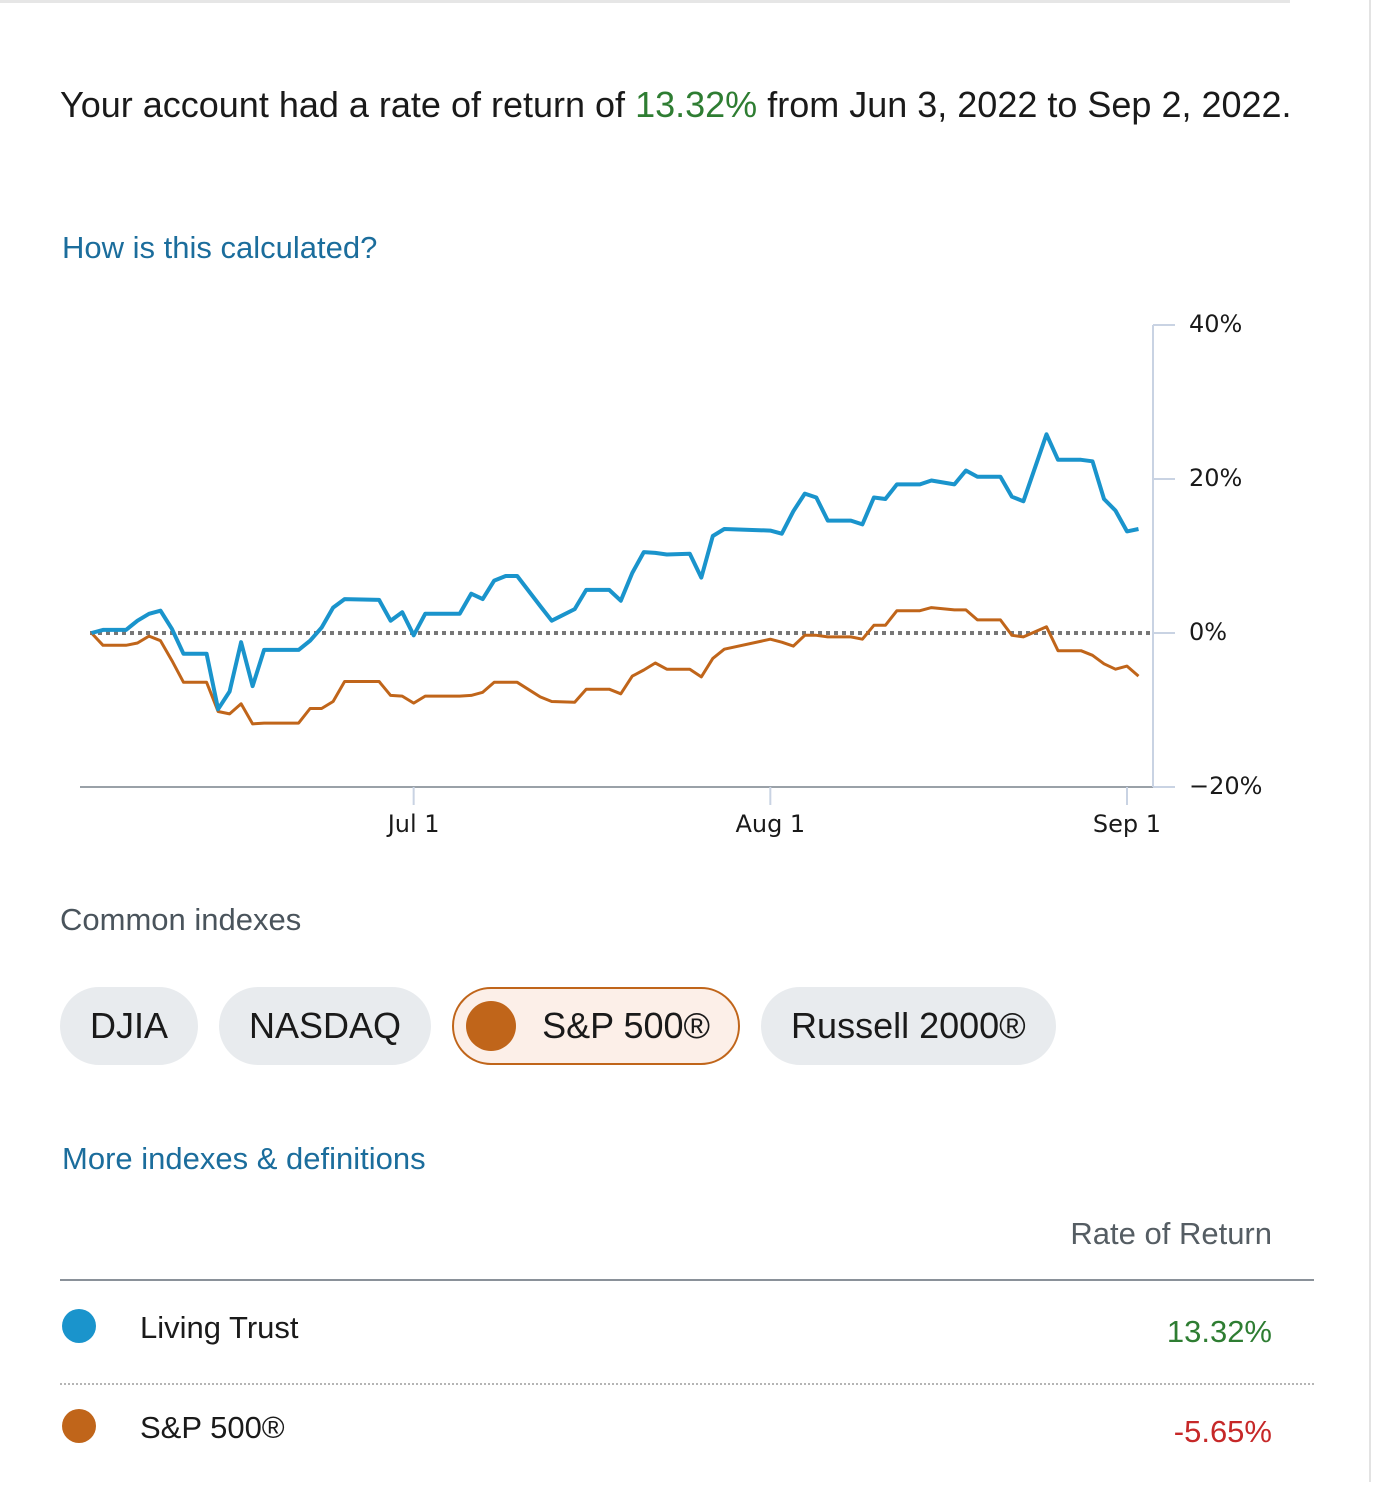 The image size is (1380, 1498). I want to click on x-tick-label: Sep 1, so click(1127, 824).